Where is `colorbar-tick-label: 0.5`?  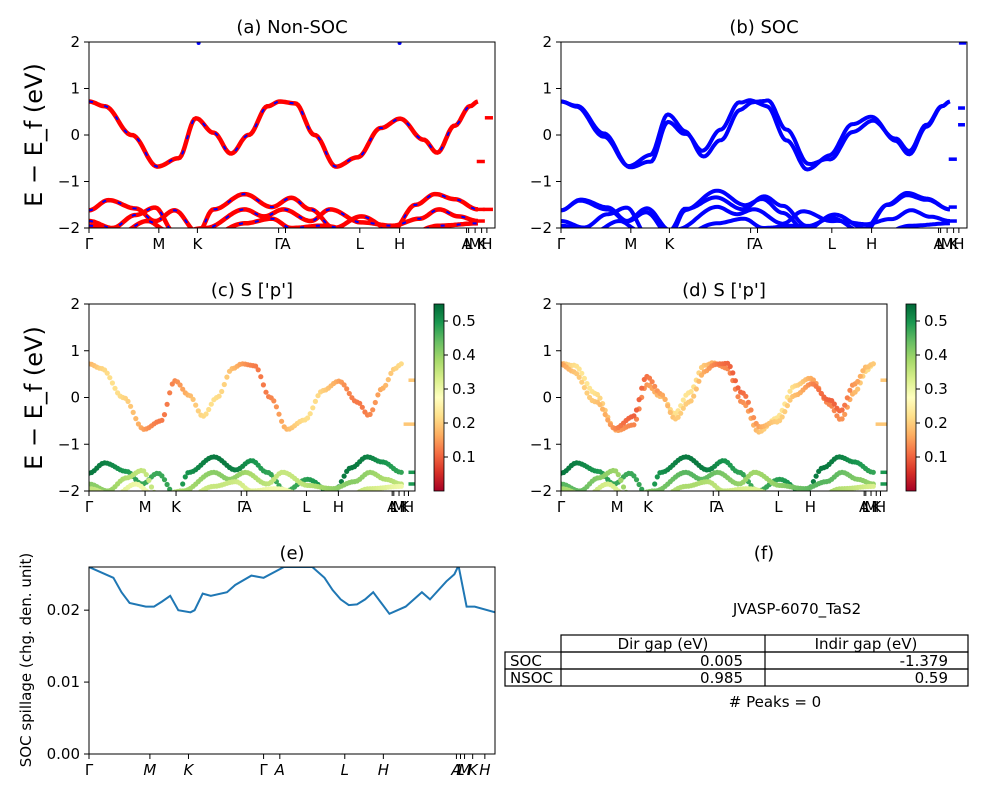 colorbar-tick-label: 0.5 is located at coordinates (464, 321).